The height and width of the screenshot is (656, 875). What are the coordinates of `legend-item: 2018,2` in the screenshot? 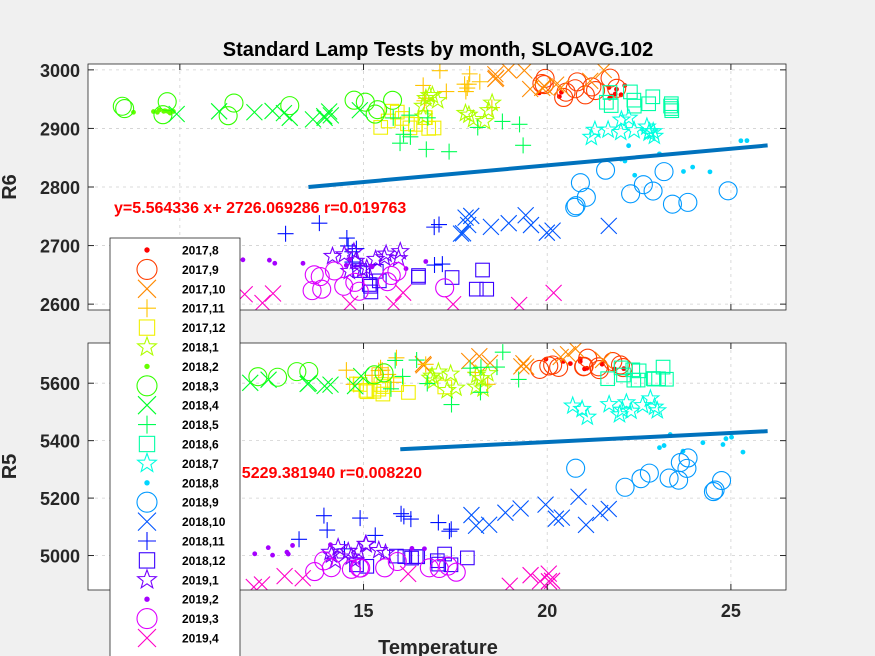 It's located at (181, 367).